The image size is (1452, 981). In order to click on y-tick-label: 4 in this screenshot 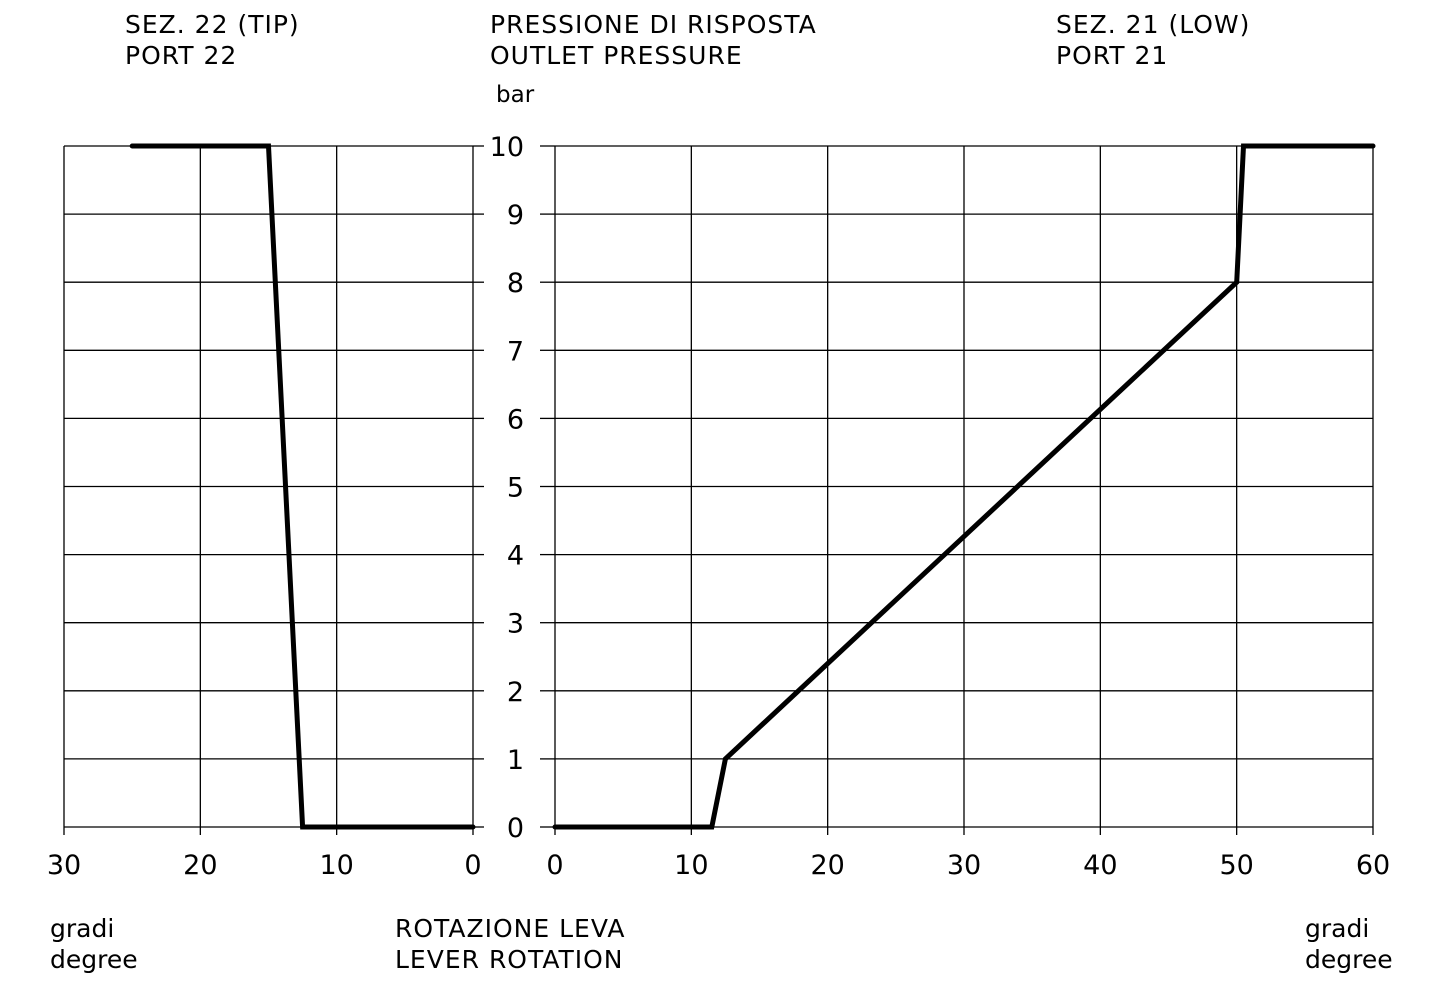, I will do `click(515, 556)`.